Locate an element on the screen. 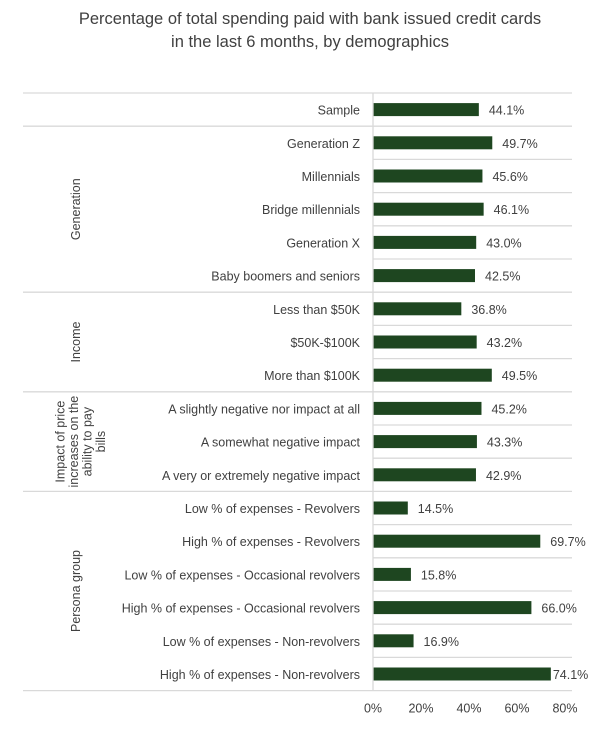  group-label: Persona group is located at coordinates (76, 591).